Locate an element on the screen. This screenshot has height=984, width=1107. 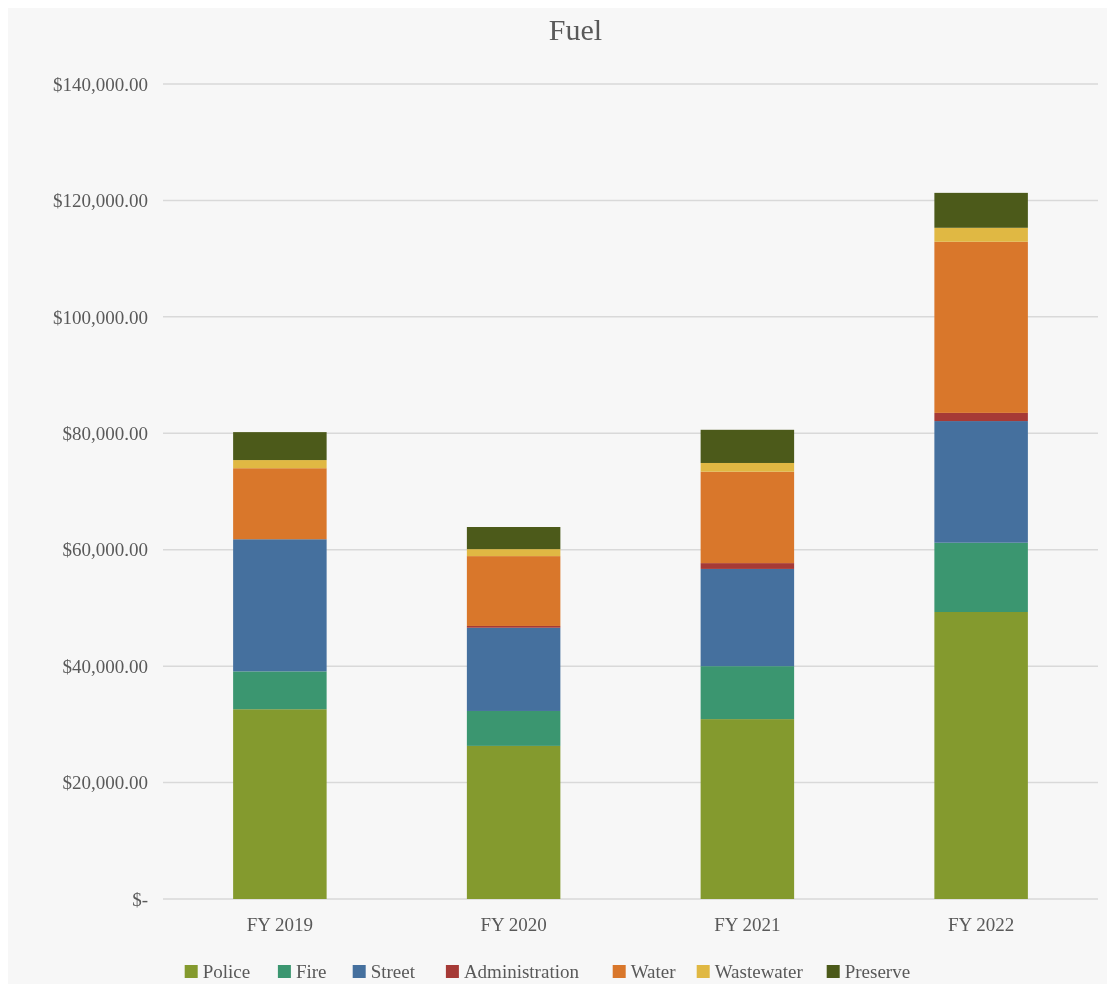
x-tick-label: FY 2020 is located at coordinates (513, 924).